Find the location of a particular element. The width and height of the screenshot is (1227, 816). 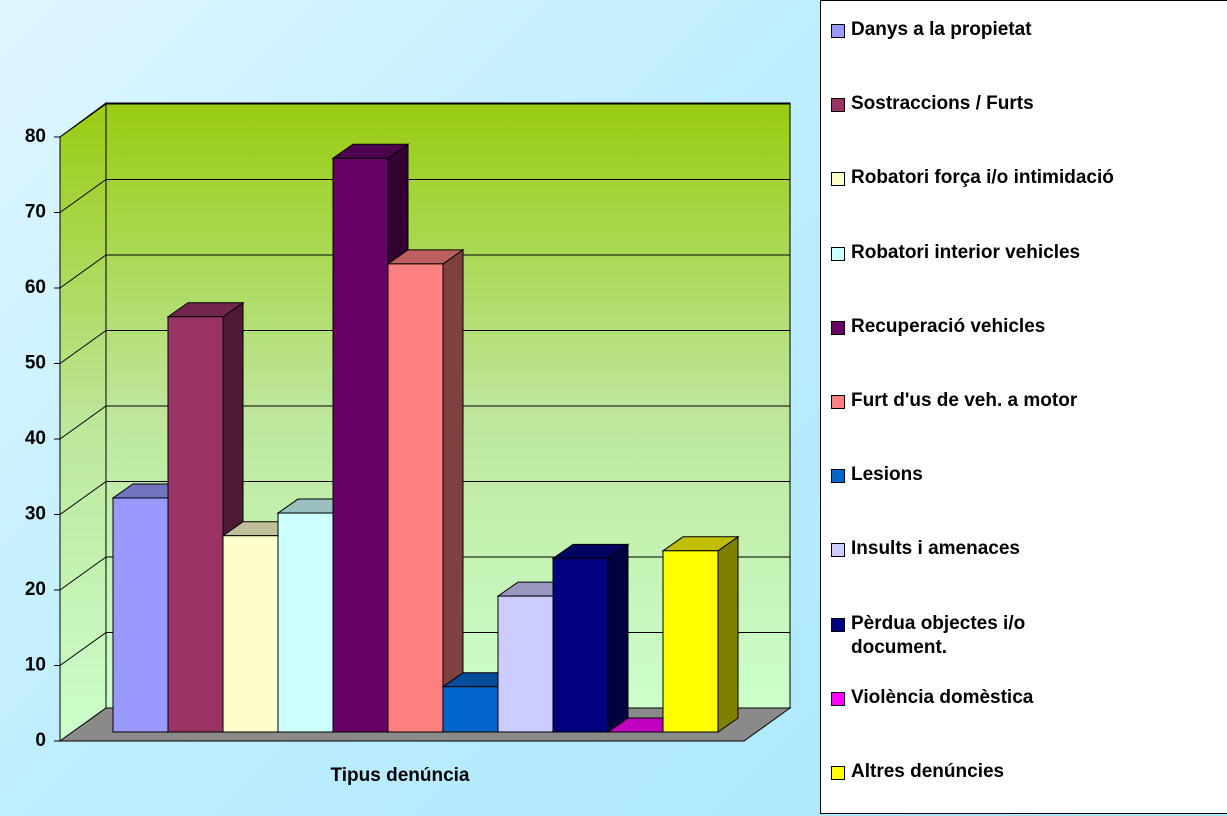

legend-label: Robatori interior vehicles is located at coordinates (966, 252).